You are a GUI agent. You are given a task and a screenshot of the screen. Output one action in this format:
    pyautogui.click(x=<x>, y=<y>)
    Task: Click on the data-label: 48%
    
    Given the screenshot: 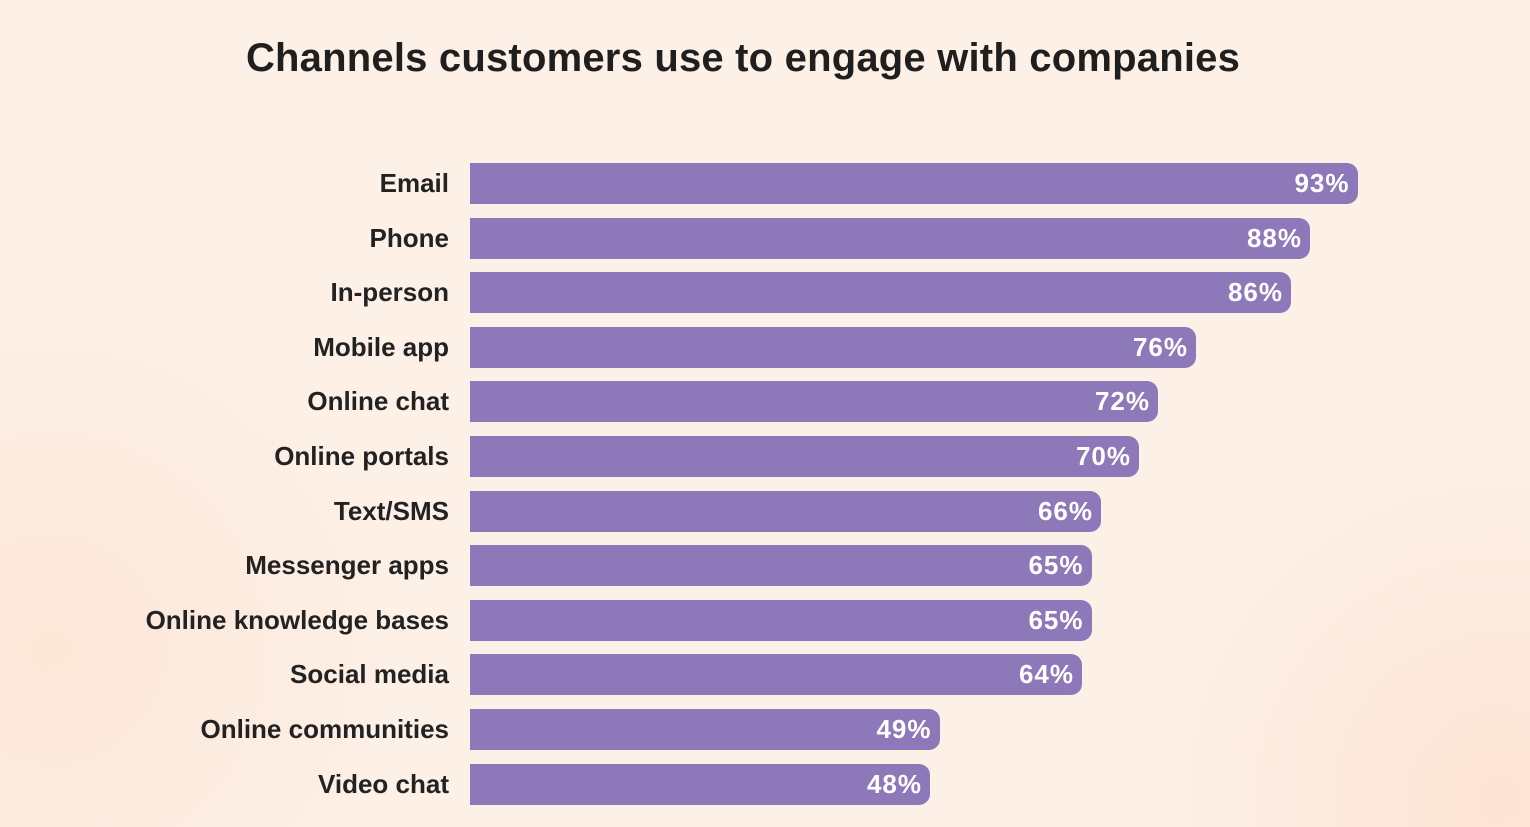 What is the action you would take?
    pyautogui.click(x=894, y=783)
    